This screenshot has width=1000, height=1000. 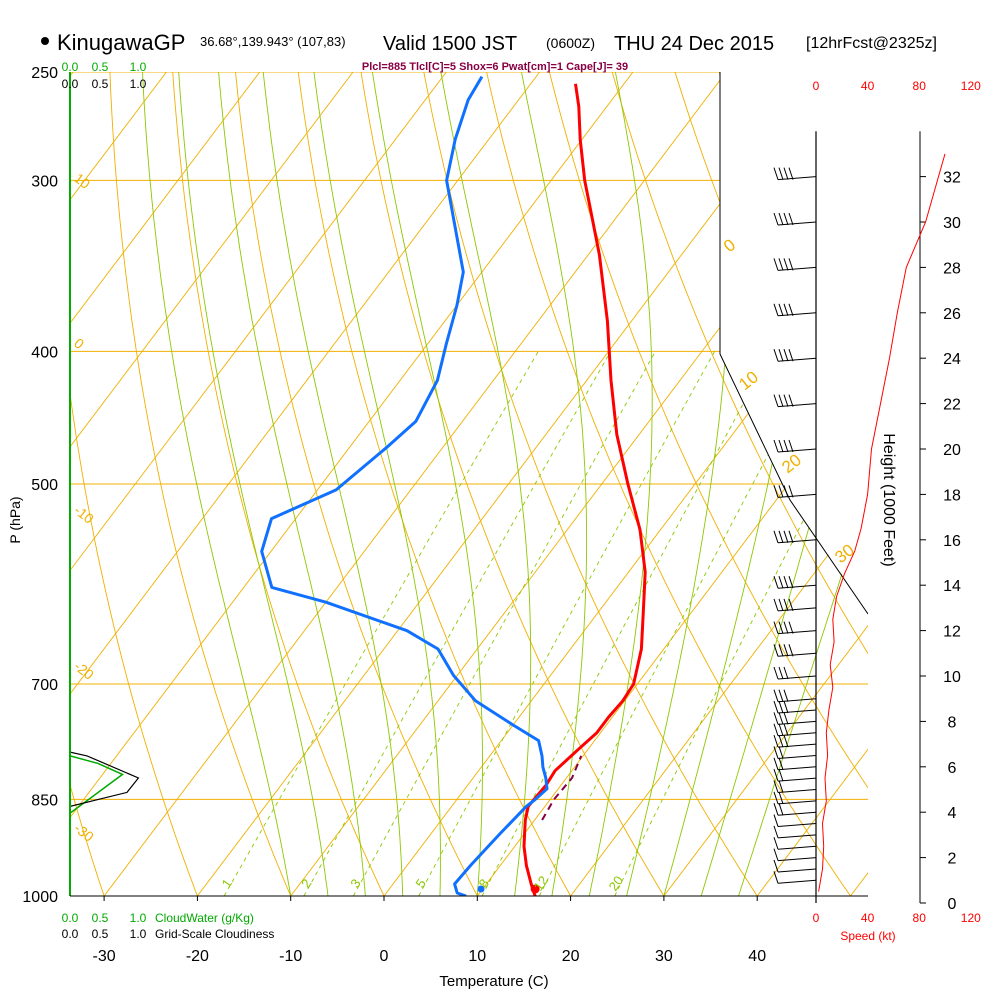 I want to click on temperature-tick-label: 20, so click(x=571, y=956).